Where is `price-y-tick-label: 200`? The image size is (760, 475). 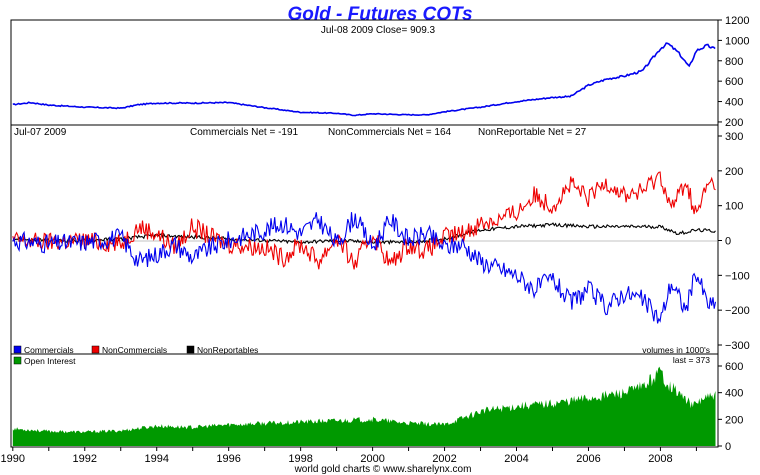 price-y-tick-label: 200 is located at coordinates (734, 123).